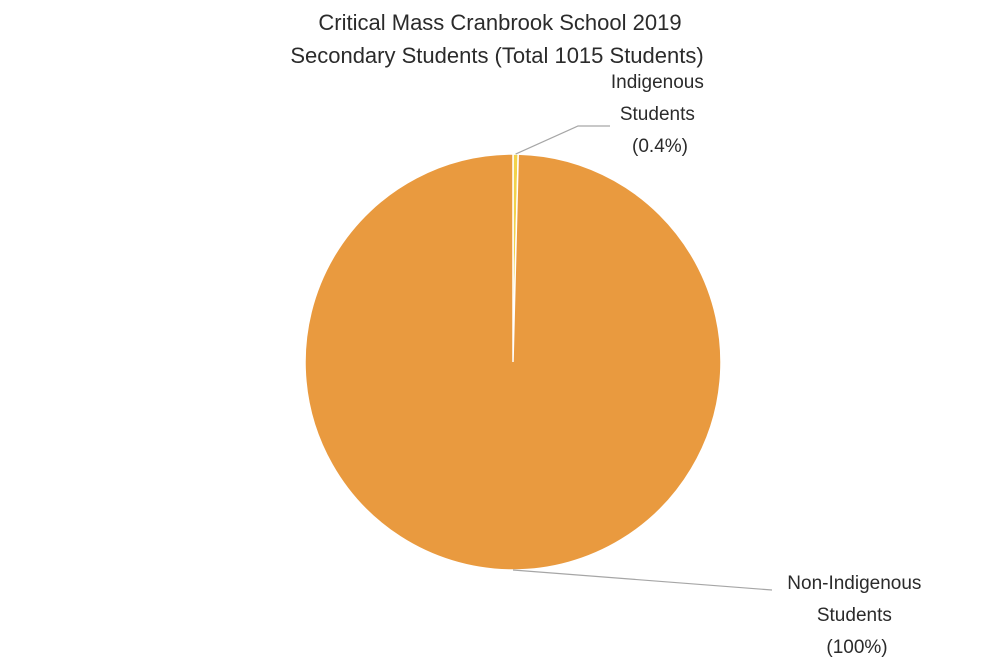 This screenshot has width=996, height=660. Describe the element at coordinates (660, 146) in the screenshot. I see `slice-label-indigenous-line: (0.4%)` at that location.